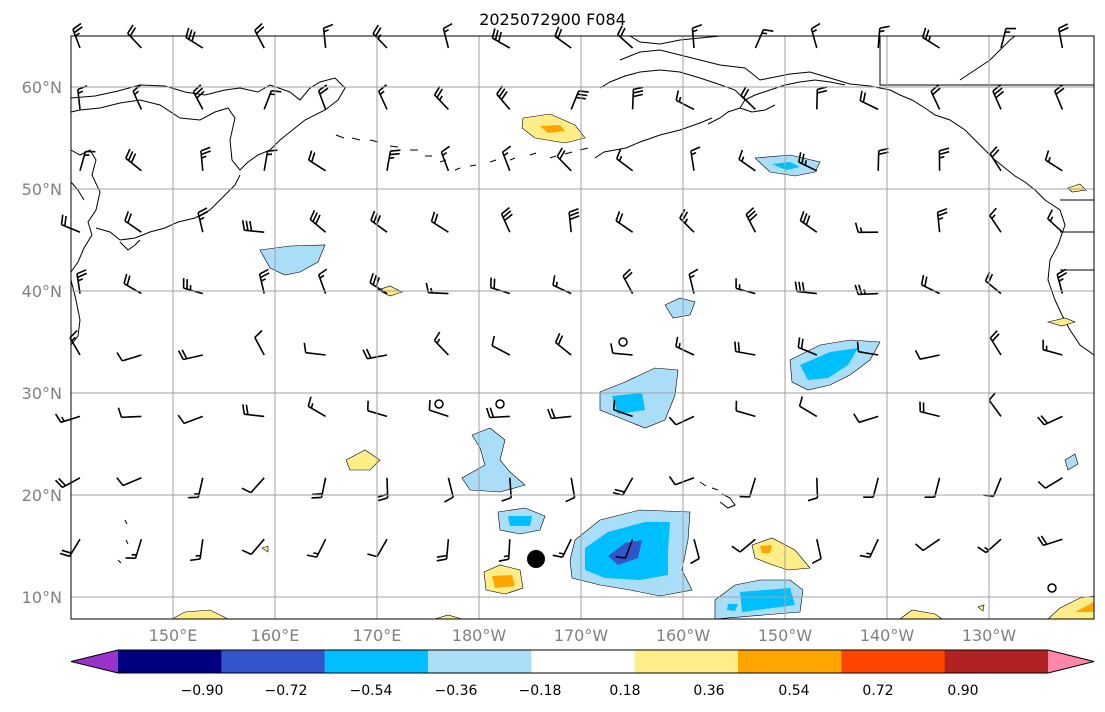 The width and height of the screenshot is (1105, 712). What do you see at coordinates (202, 691) in the screenshot?
I see `colorbar-tick-label: −0.90` at bounding box center [202, 691].